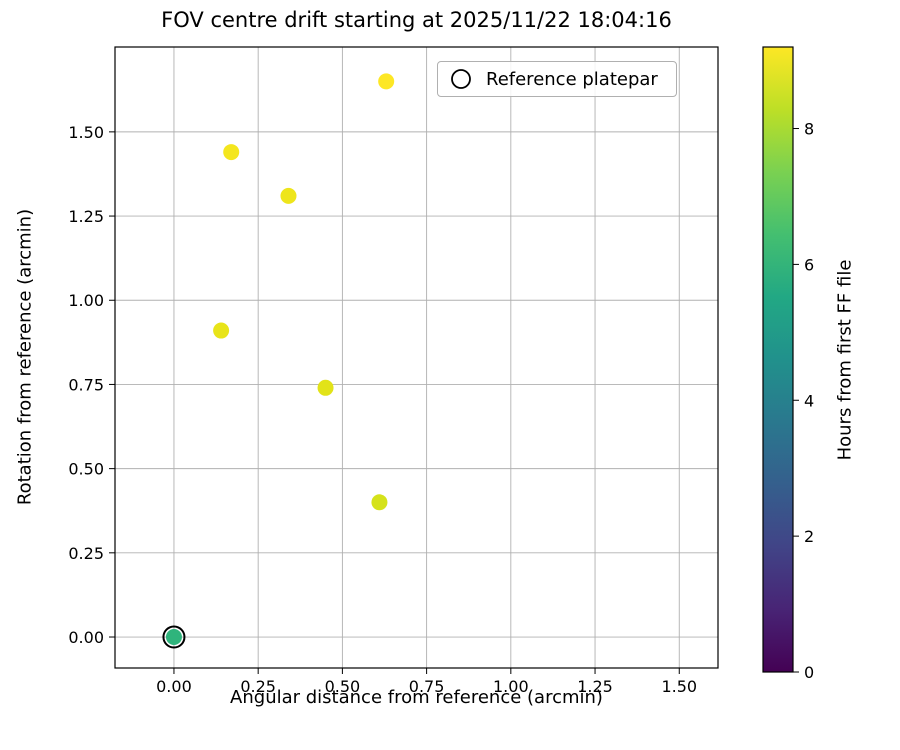  I want to click on colorbar-label: Hours from first FF file, so click(845, 360).